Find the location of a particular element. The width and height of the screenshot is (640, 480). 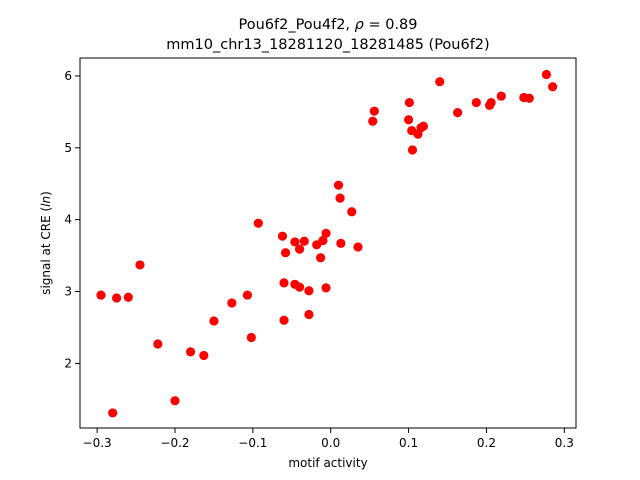

x-tick-label: −0.1 is located at coordinates (252, 443).